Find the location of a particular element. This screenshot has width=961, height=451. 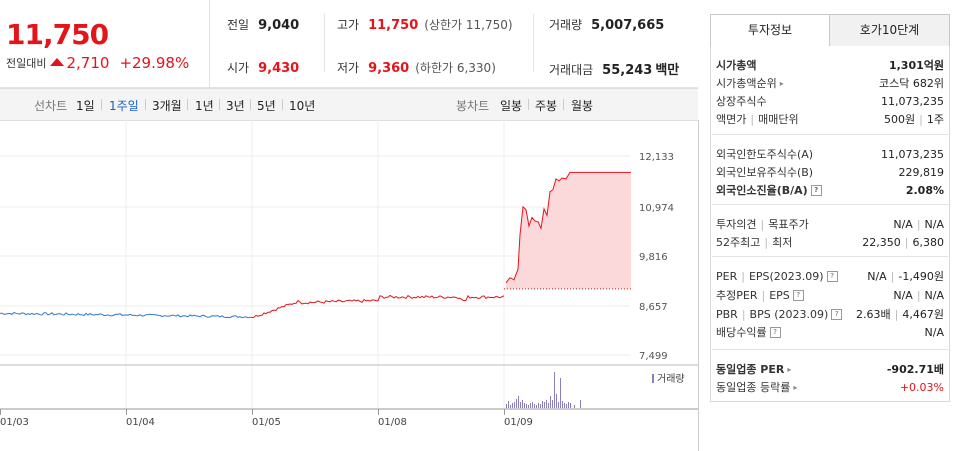

info-row: 시가총액순위 ▸ 코스닥 682위 is located at coordinates (830, 83).